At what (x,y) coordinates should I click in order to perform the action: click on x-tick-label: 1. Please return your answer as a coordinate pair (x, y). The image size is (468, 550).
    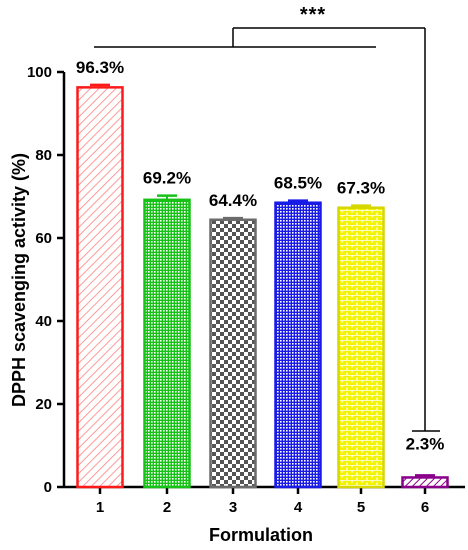
    Looking at the image, I should click on (100, 507).